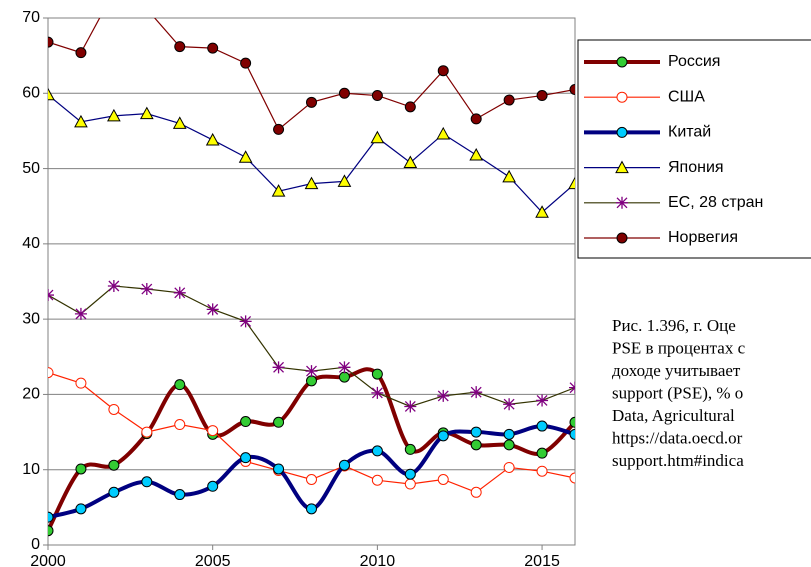 The width and height of the screenshot is (811, 567). Describe the element at coordinates (678, 460) in the screenshot. I see `caption-line: support.htm#indica` at that location.